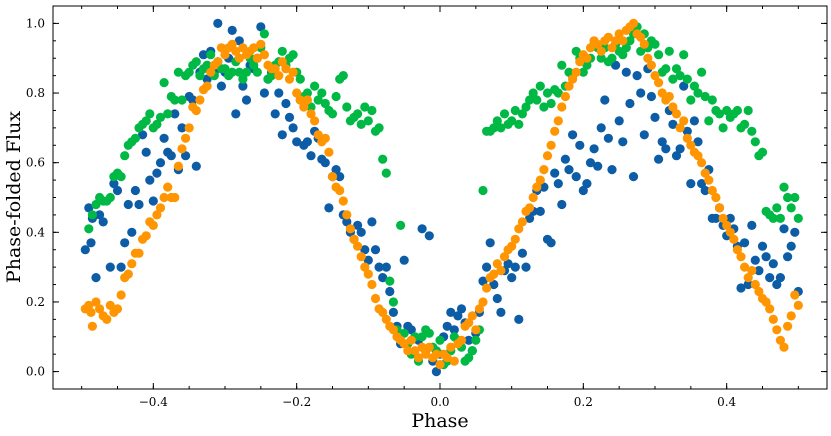  I want to click on y-tick-label: 0.4, so click(35, 232).